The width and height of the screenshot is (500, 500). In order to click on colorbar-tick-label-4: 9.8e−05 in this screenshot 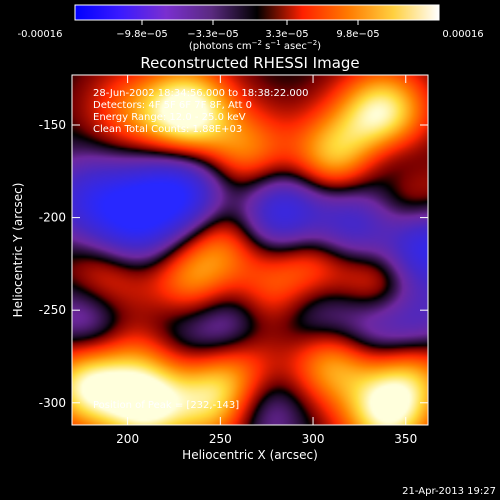, I will do `click(357, 34)`.